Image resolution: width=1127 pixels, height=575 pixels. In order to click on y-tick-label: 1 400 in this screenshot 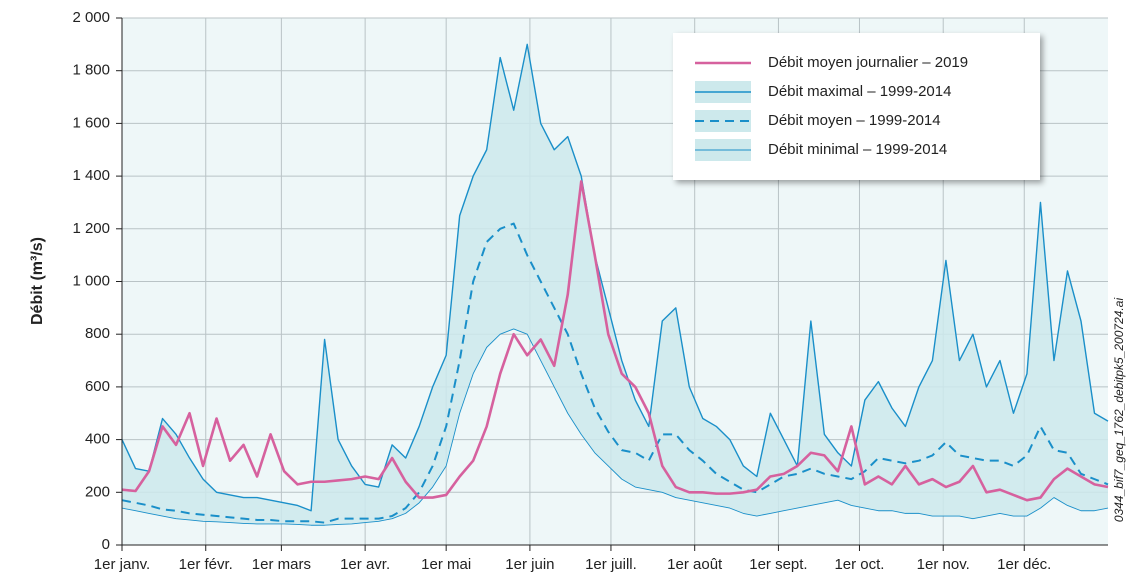, I will do `click(91, 175)`.